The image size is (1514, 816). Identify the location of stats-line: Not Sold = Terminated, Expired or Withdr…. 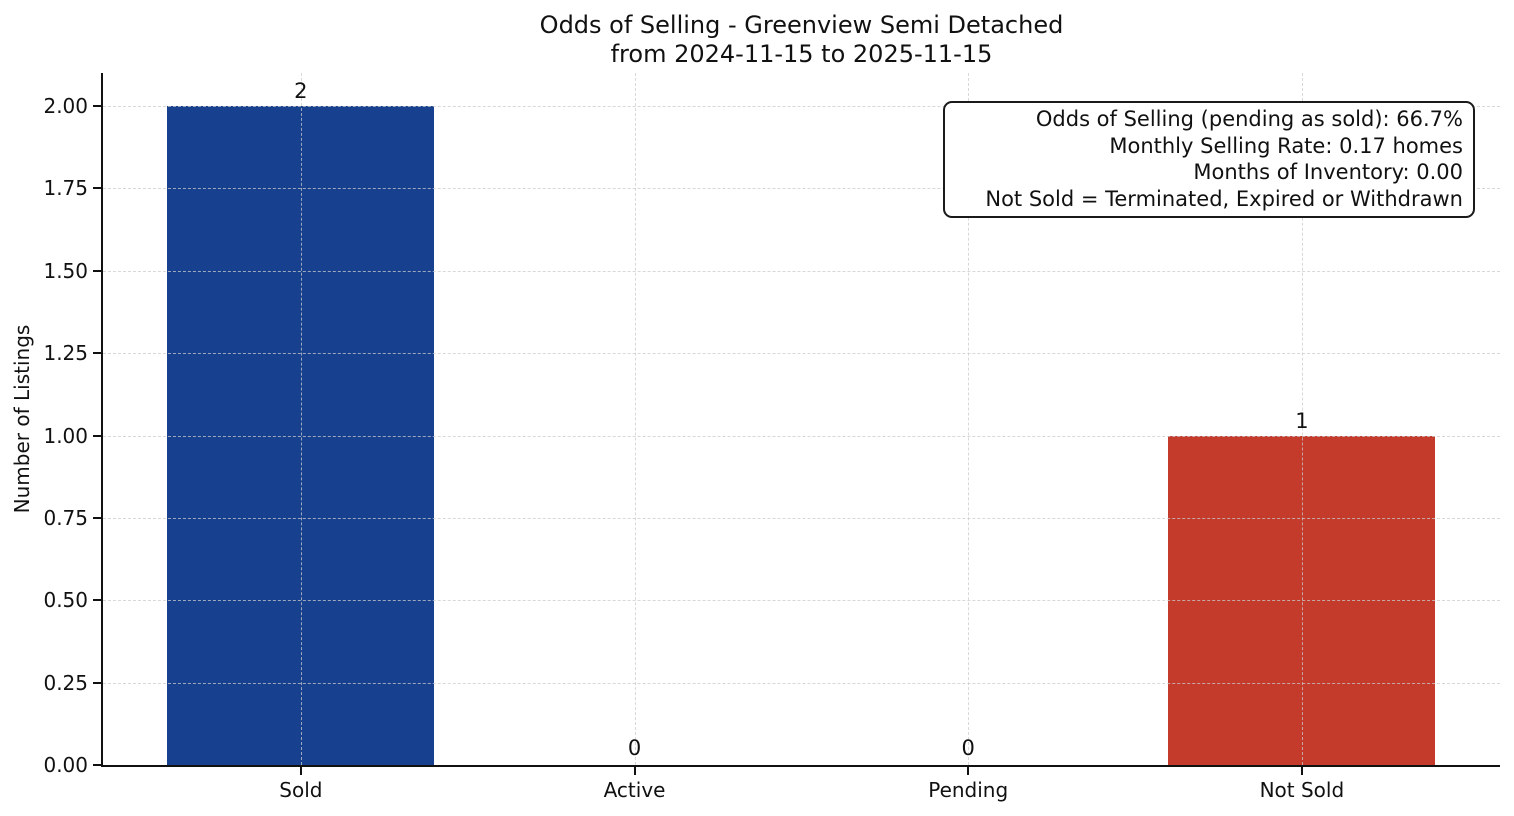
(1224, 198).